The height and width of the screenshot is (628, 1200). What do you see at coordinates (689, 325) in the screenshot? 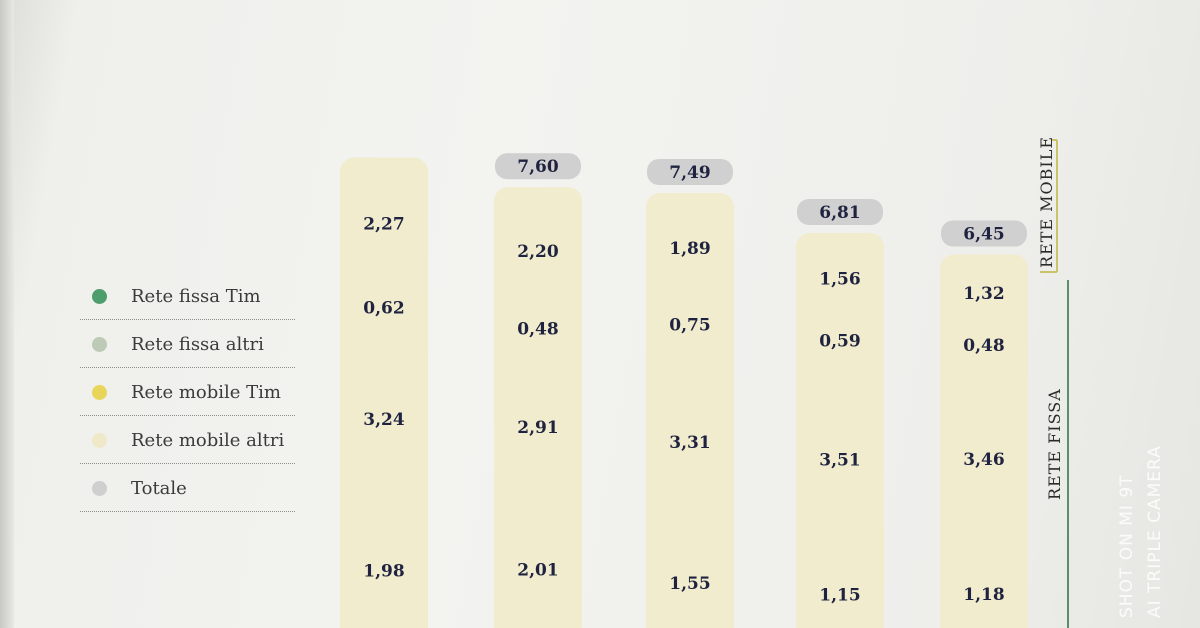
I see `value-label-rete-mobile-tim-3: 0,75` at bounding box center [689, 325].